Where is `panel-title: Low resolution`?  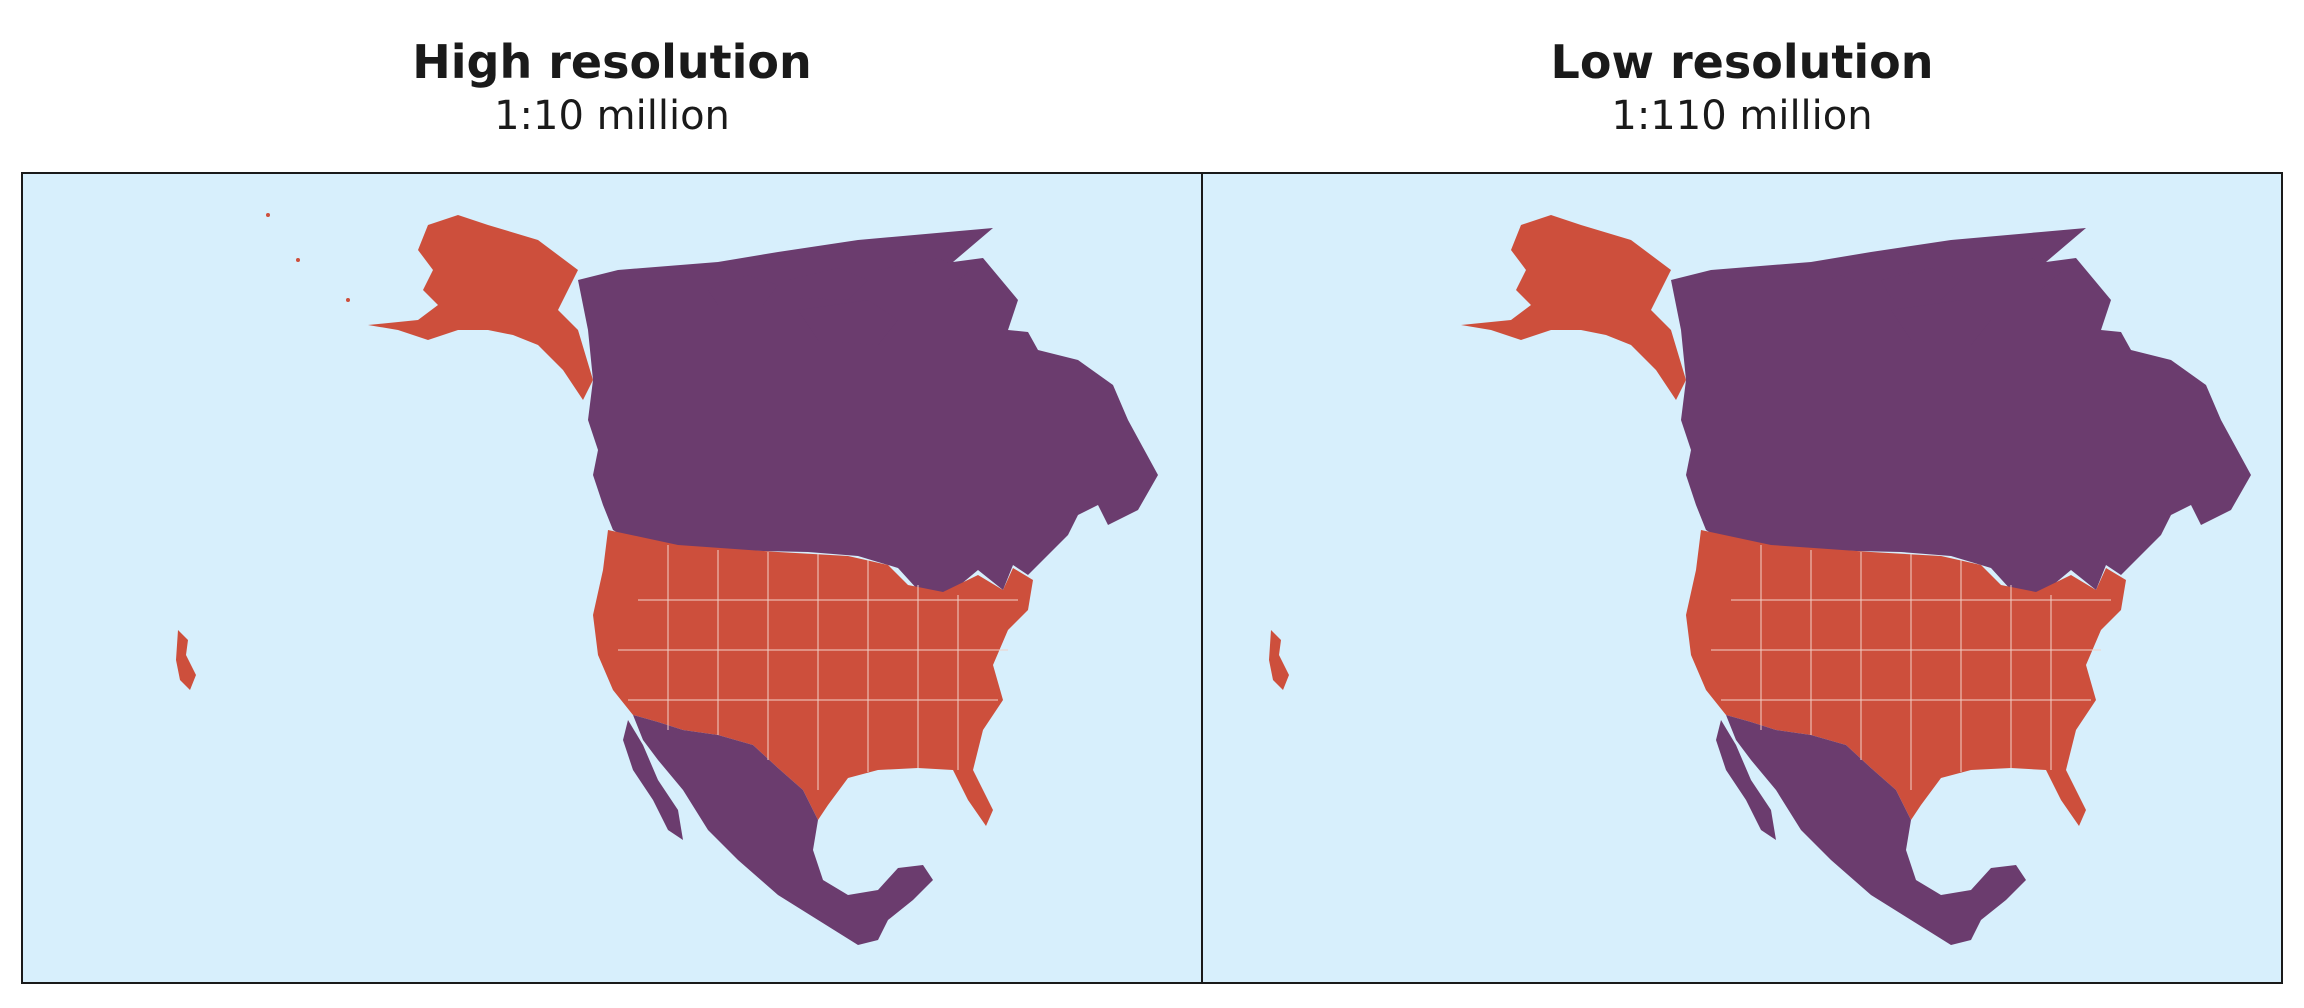
panel-title: Low resolution is located at coordinates (1742, 62).